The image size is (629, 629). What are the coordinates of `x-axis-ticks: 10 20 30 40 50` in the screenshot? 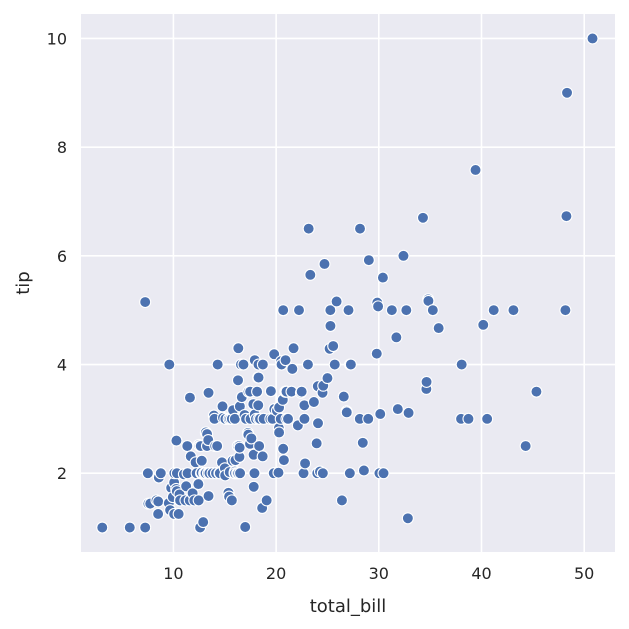 It's located at (378, 573).